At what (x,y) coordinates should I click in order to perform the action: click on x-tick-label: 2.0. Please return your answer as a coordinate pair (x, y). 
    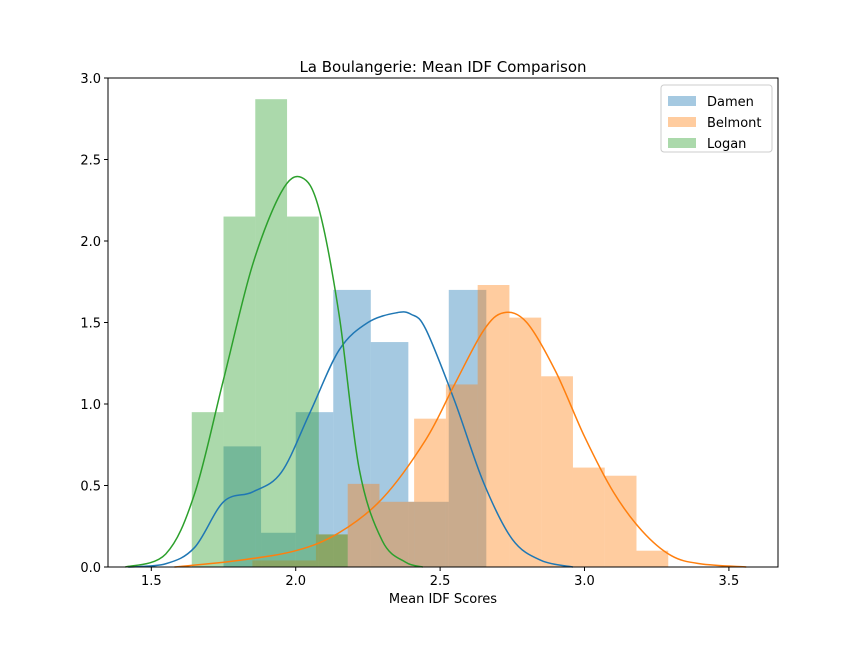
    Looking at the image, I should click on (295, 581).